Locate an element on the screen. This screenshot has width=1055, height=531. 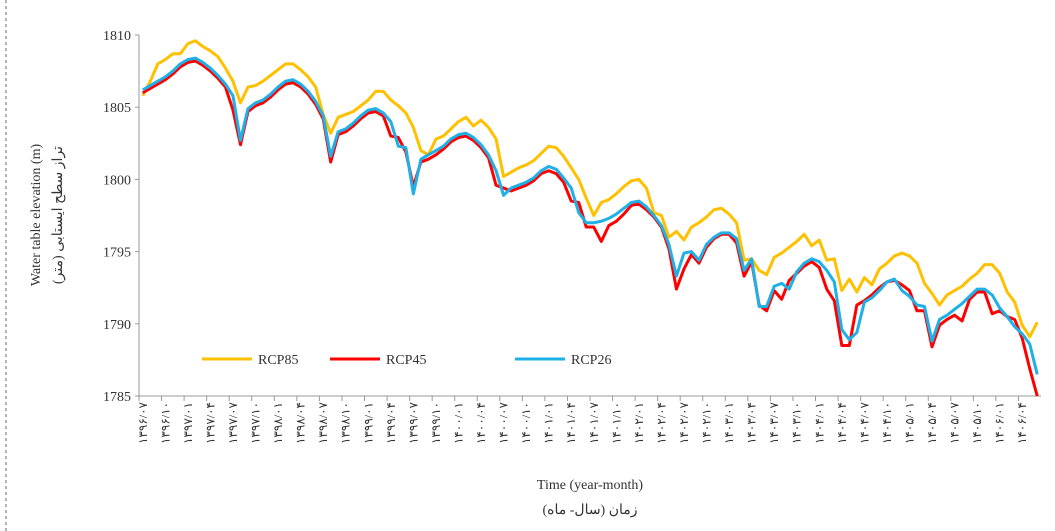
x-tick-label: ۱۴۰۲/۰۷ is located at coordinates (684, 422).